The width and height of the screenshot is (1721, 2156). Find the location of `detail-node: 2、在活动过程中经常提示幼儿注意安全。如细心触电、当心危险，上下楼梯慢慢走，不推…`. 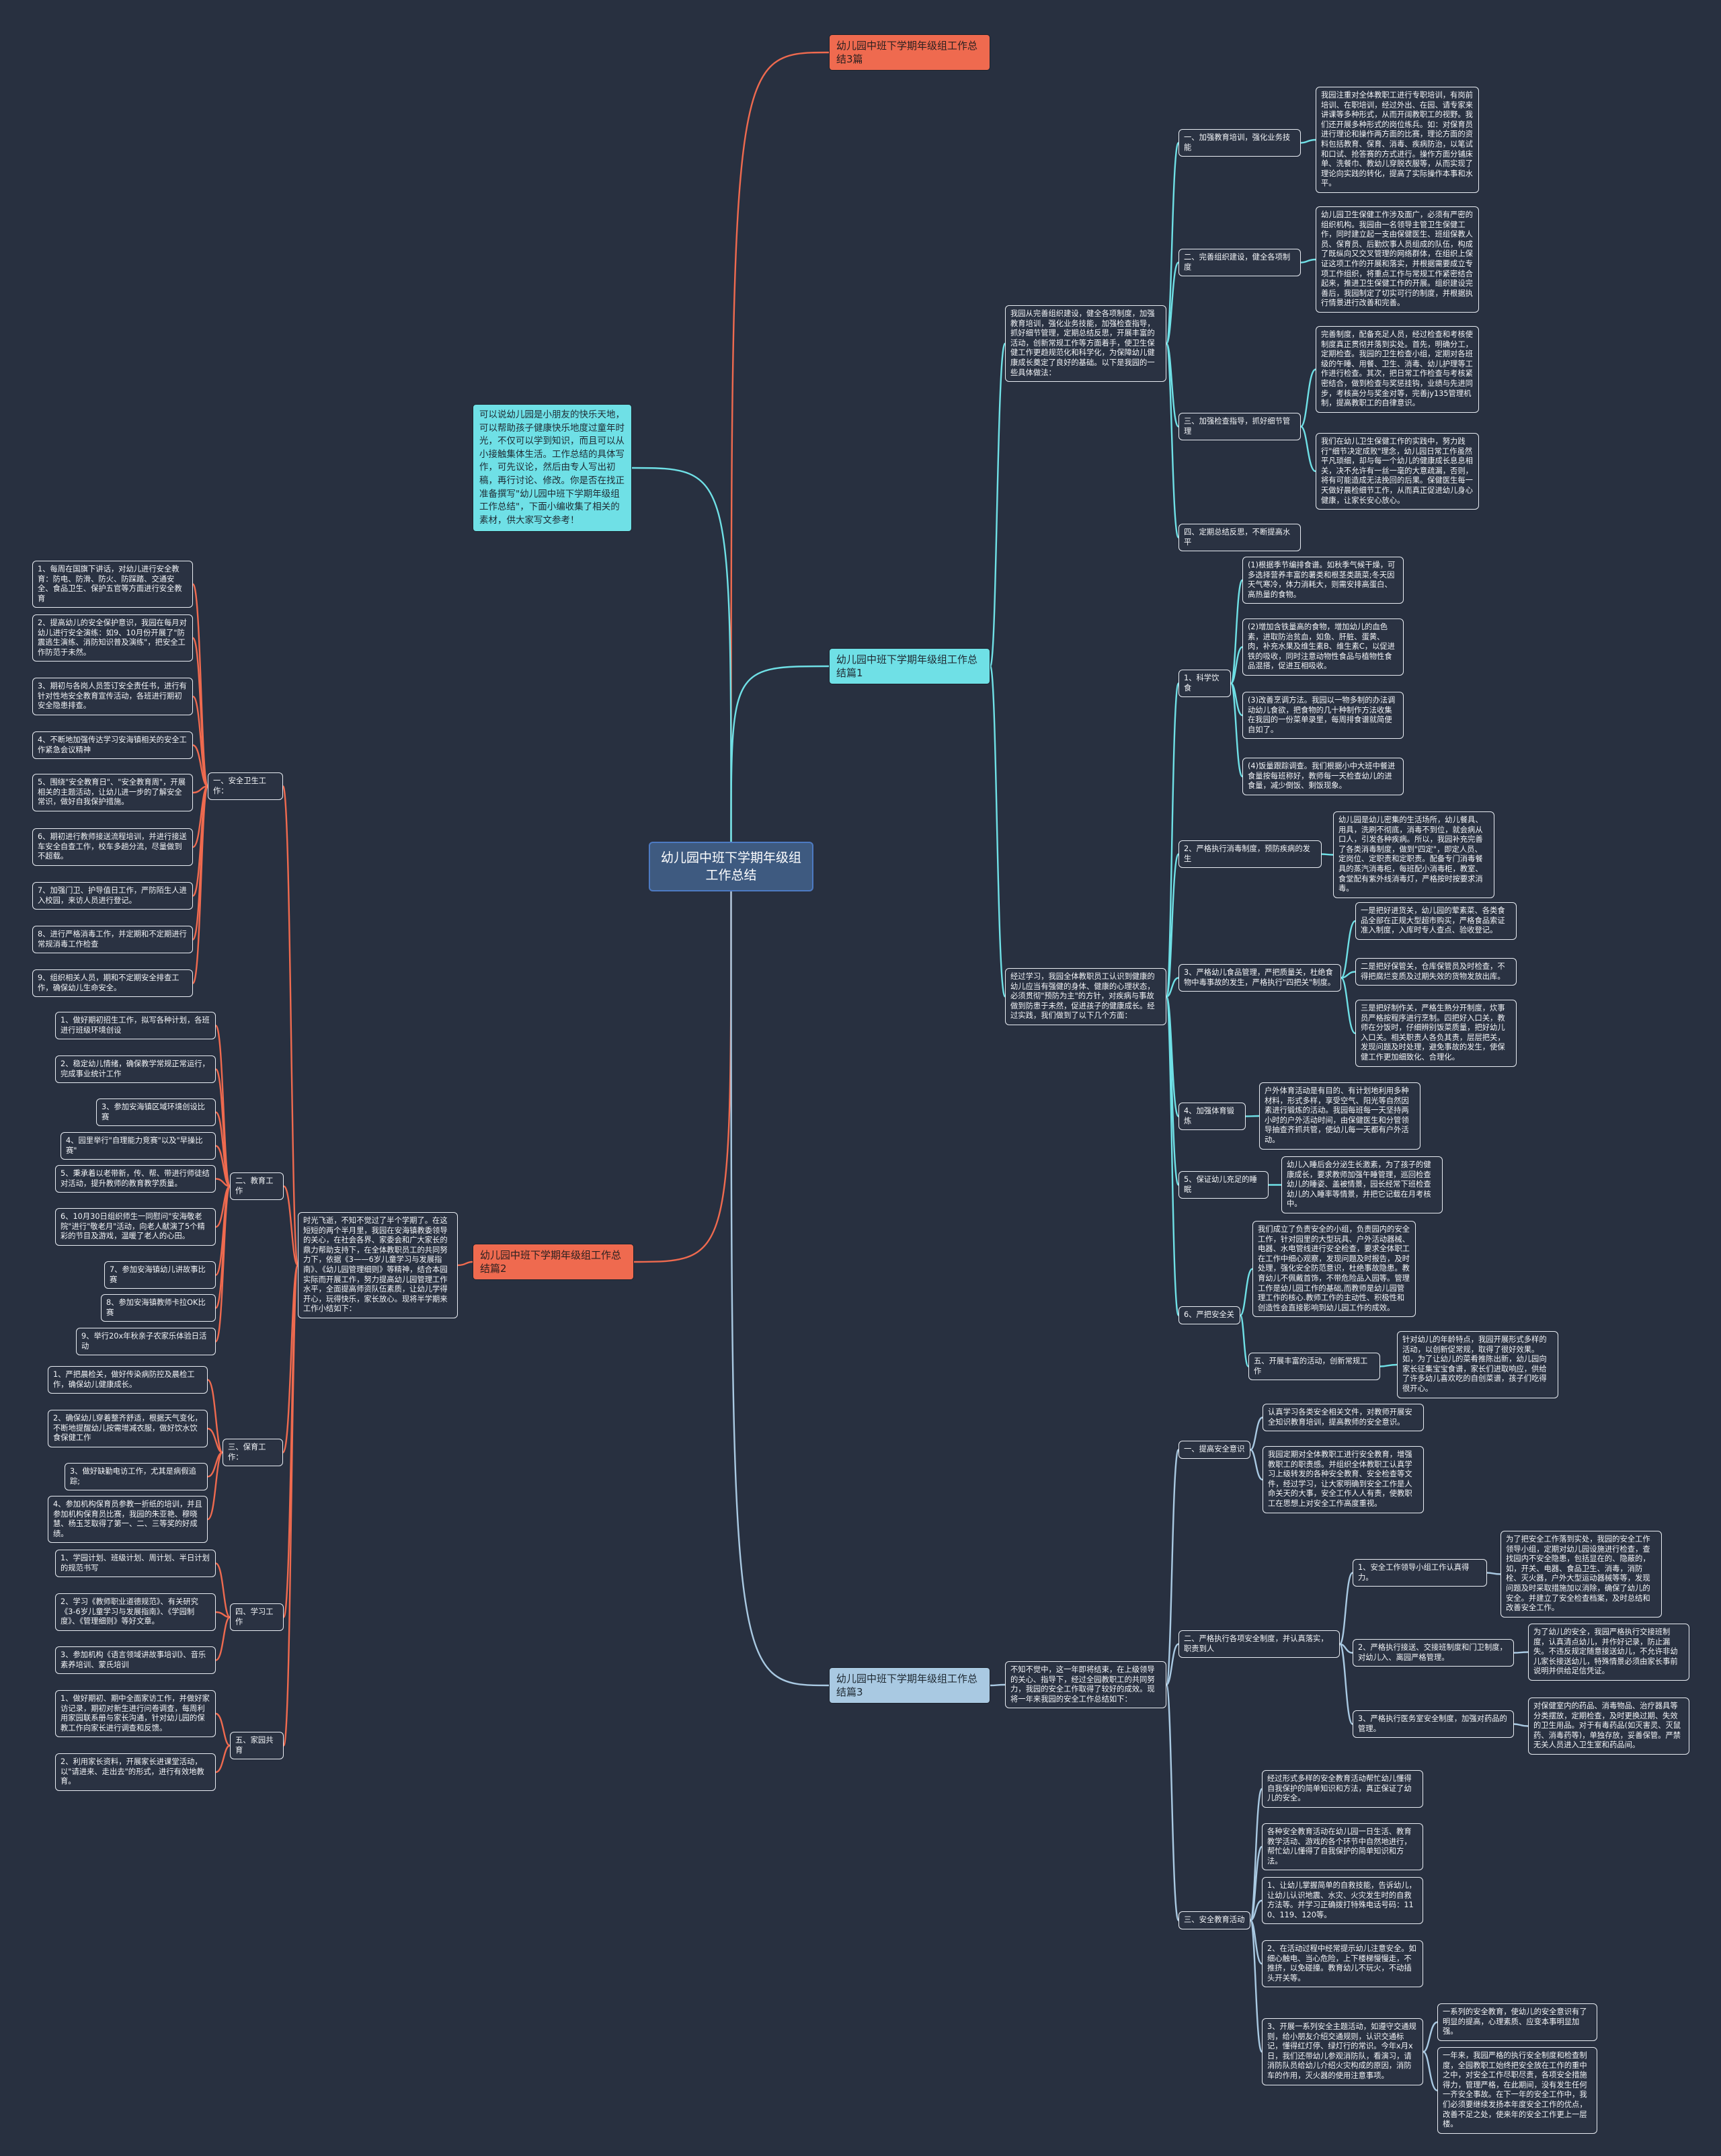

detail-node: 2、在活动过程中经常提示幼儿注意安全。如细心触电、当心危险，上下楼梯慢慢走，不推… is located at coordinates (1342, 1964).